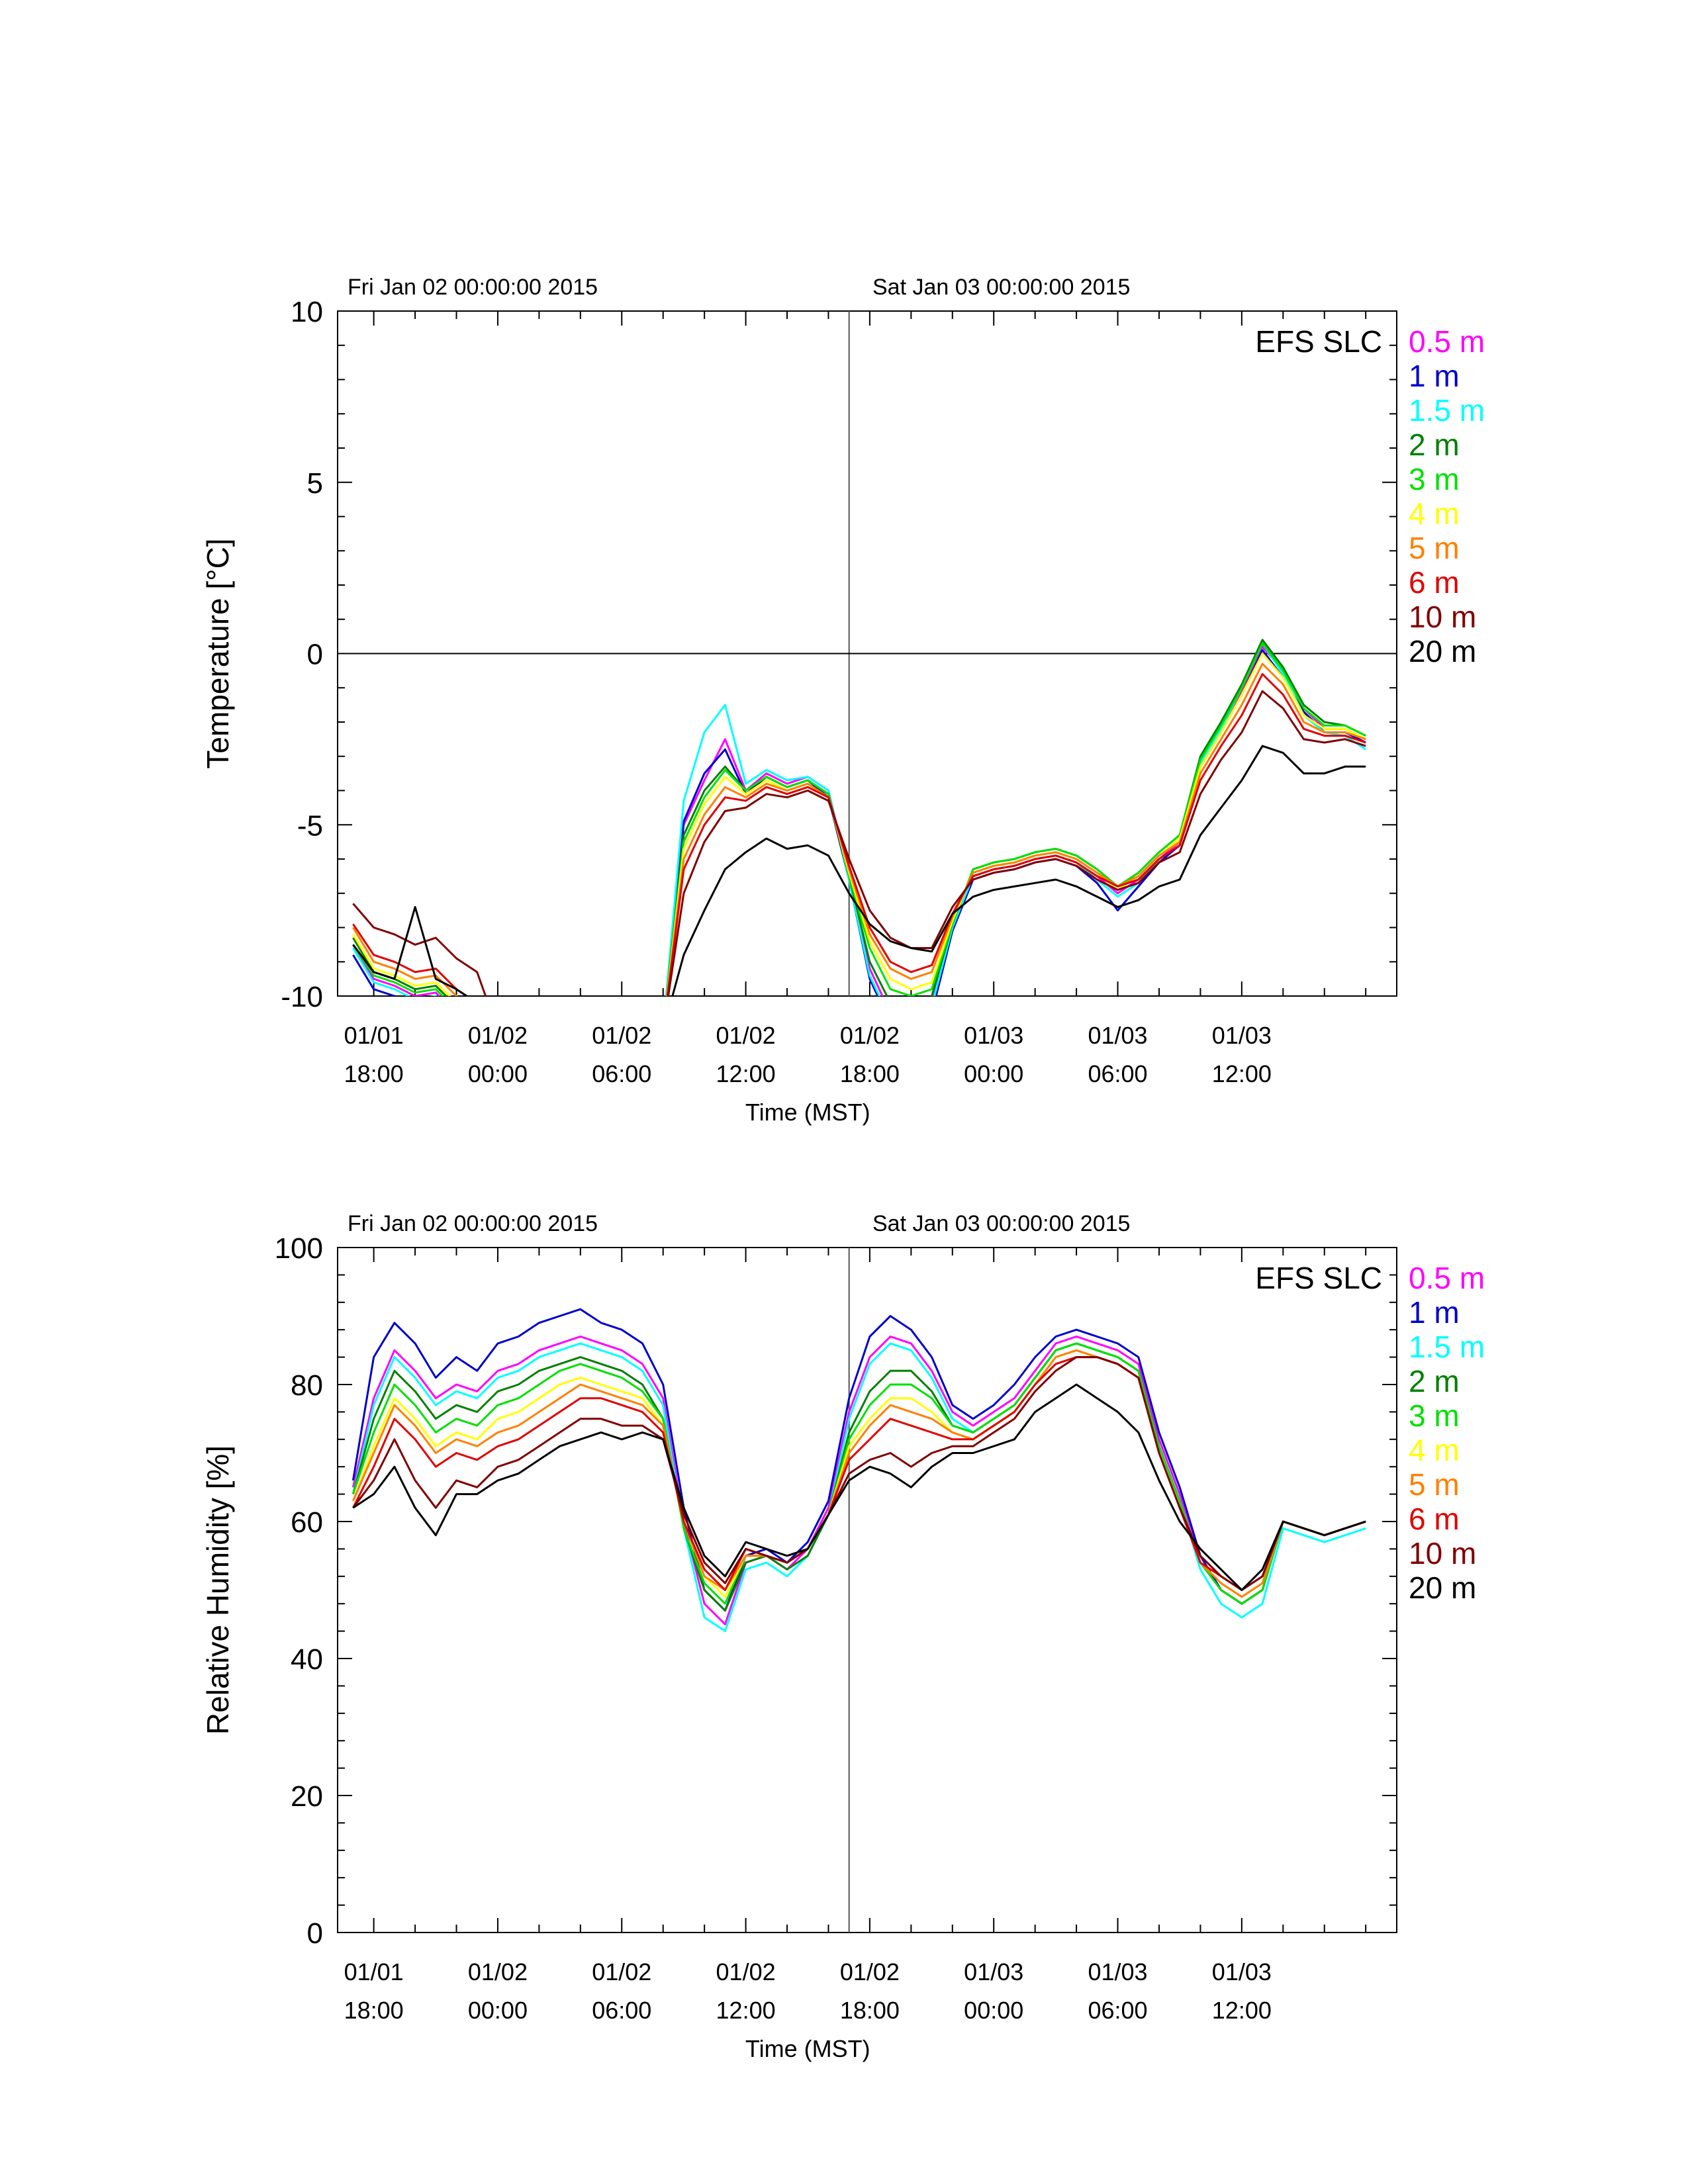  Describe the element at coordinates (310, 825) in the screenshot. I see `y-tick-label: -5` at that location.